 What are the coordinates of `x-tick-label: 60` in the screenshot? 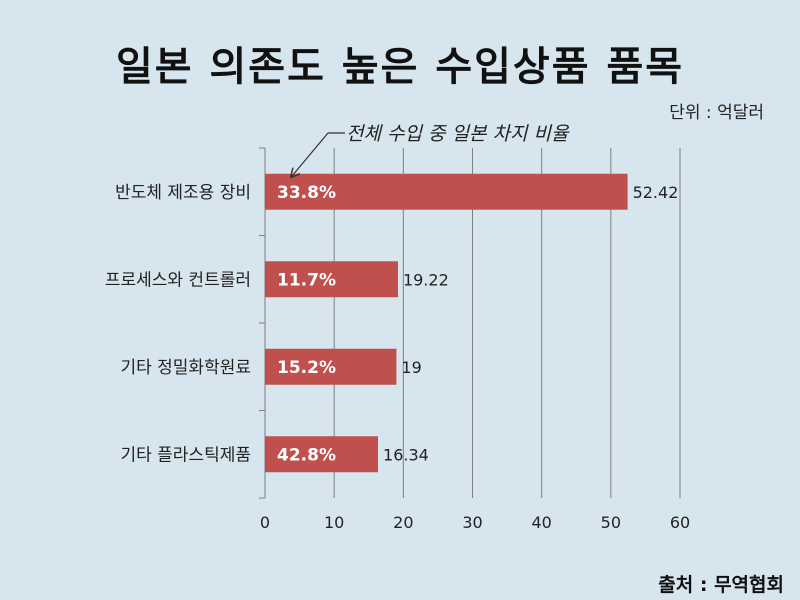 It's located at (680, 522).